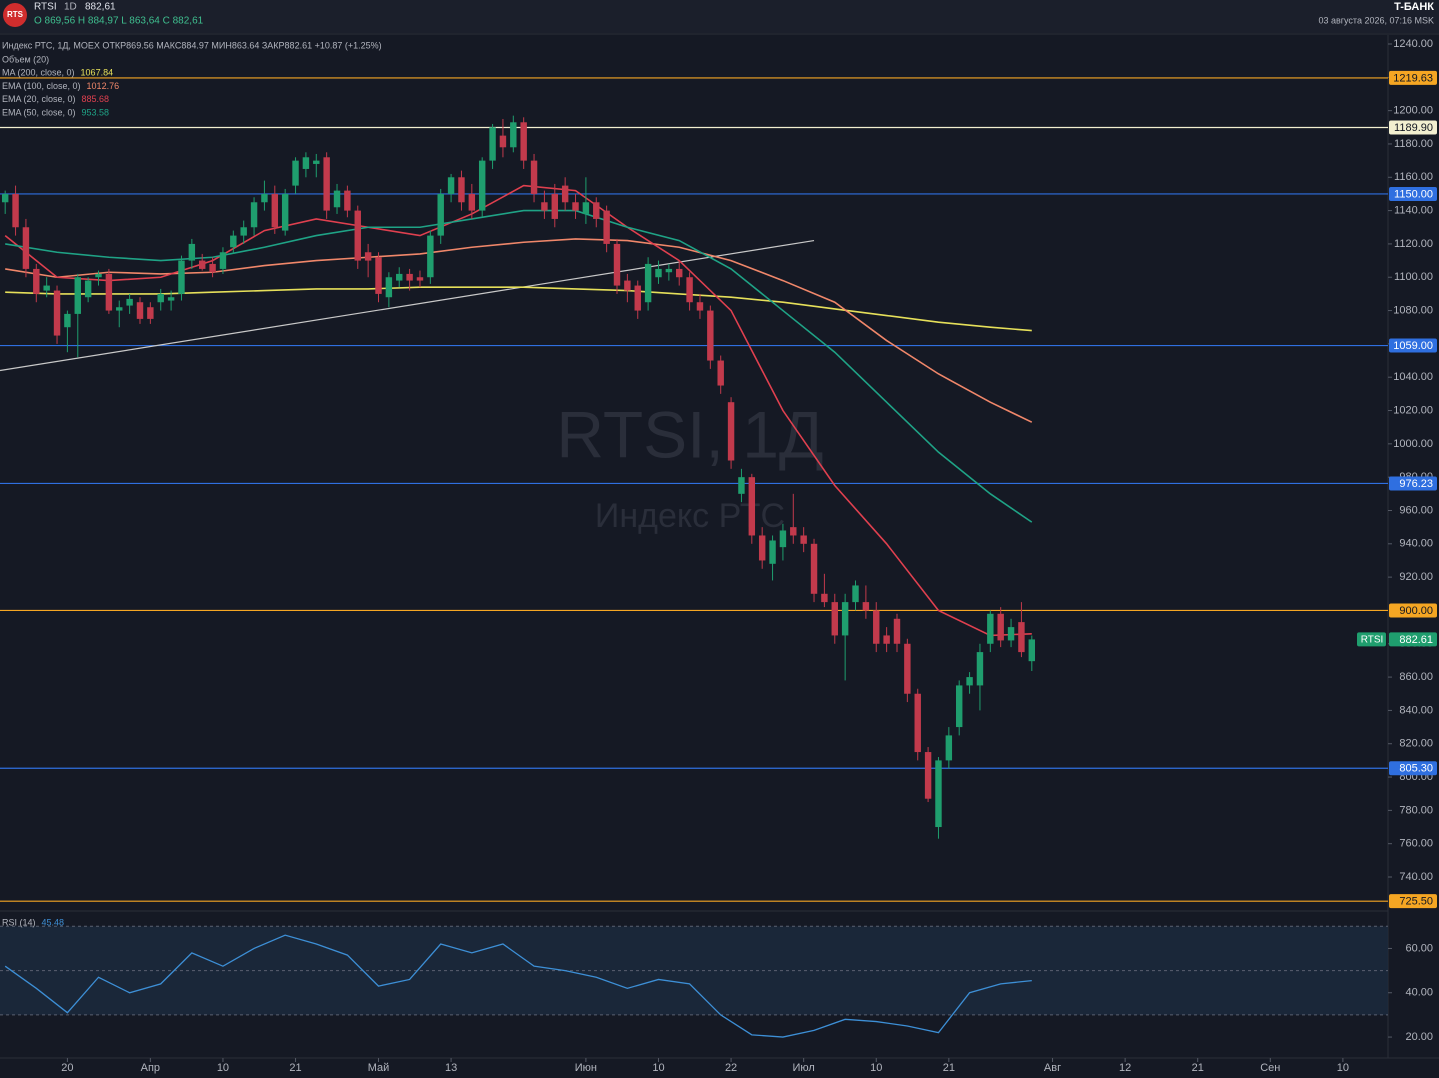  I want to click on y-tick-label: 1020.00, so click(1413, 410).